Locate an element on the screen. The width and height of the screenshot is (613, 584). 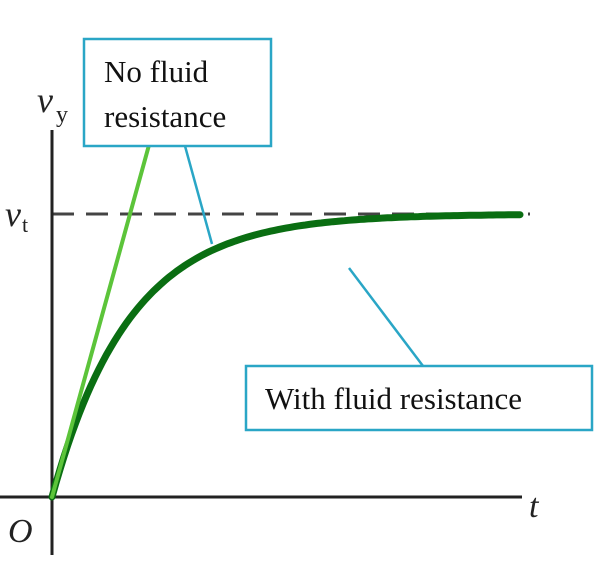
annotation-no-fluid-line1: No fluid is located at coordinates (156, 71).